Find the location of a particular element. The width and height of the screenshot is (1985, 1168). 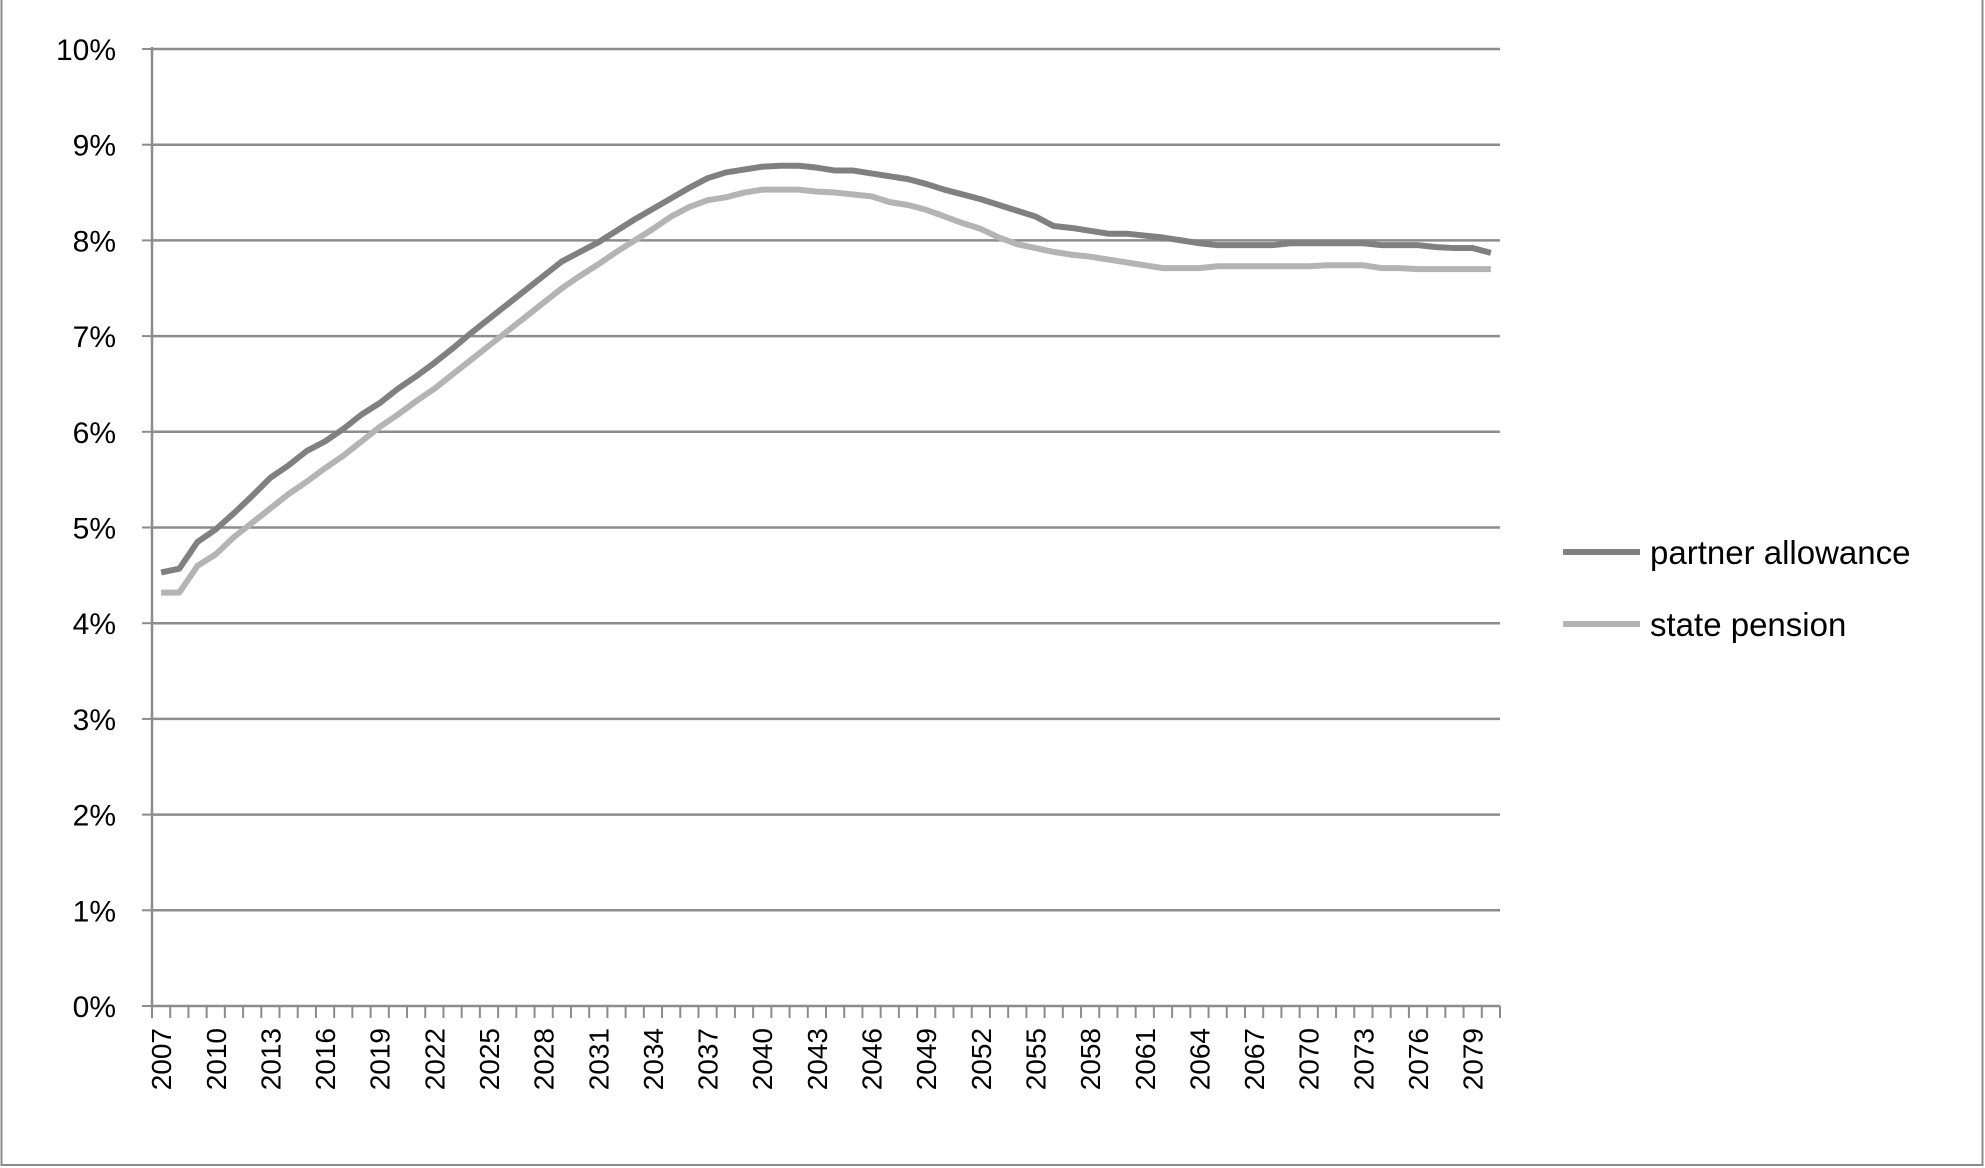

x-tick-label: 2028 is located at coordinates (544, 1059).